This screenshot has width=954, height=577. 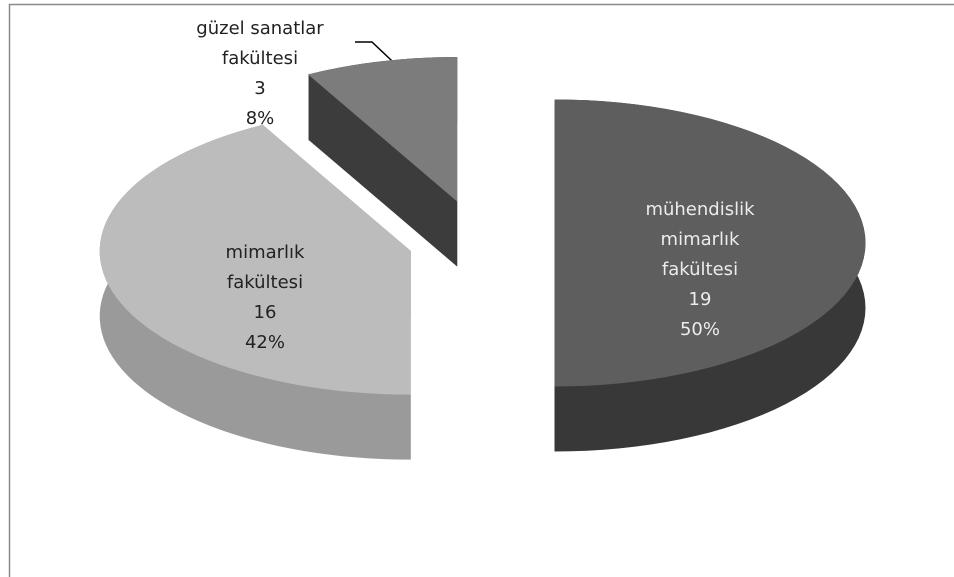 I want to click on data-label: güzel sanatlar fakültesi 3 8%, so click(x=260, y=74).